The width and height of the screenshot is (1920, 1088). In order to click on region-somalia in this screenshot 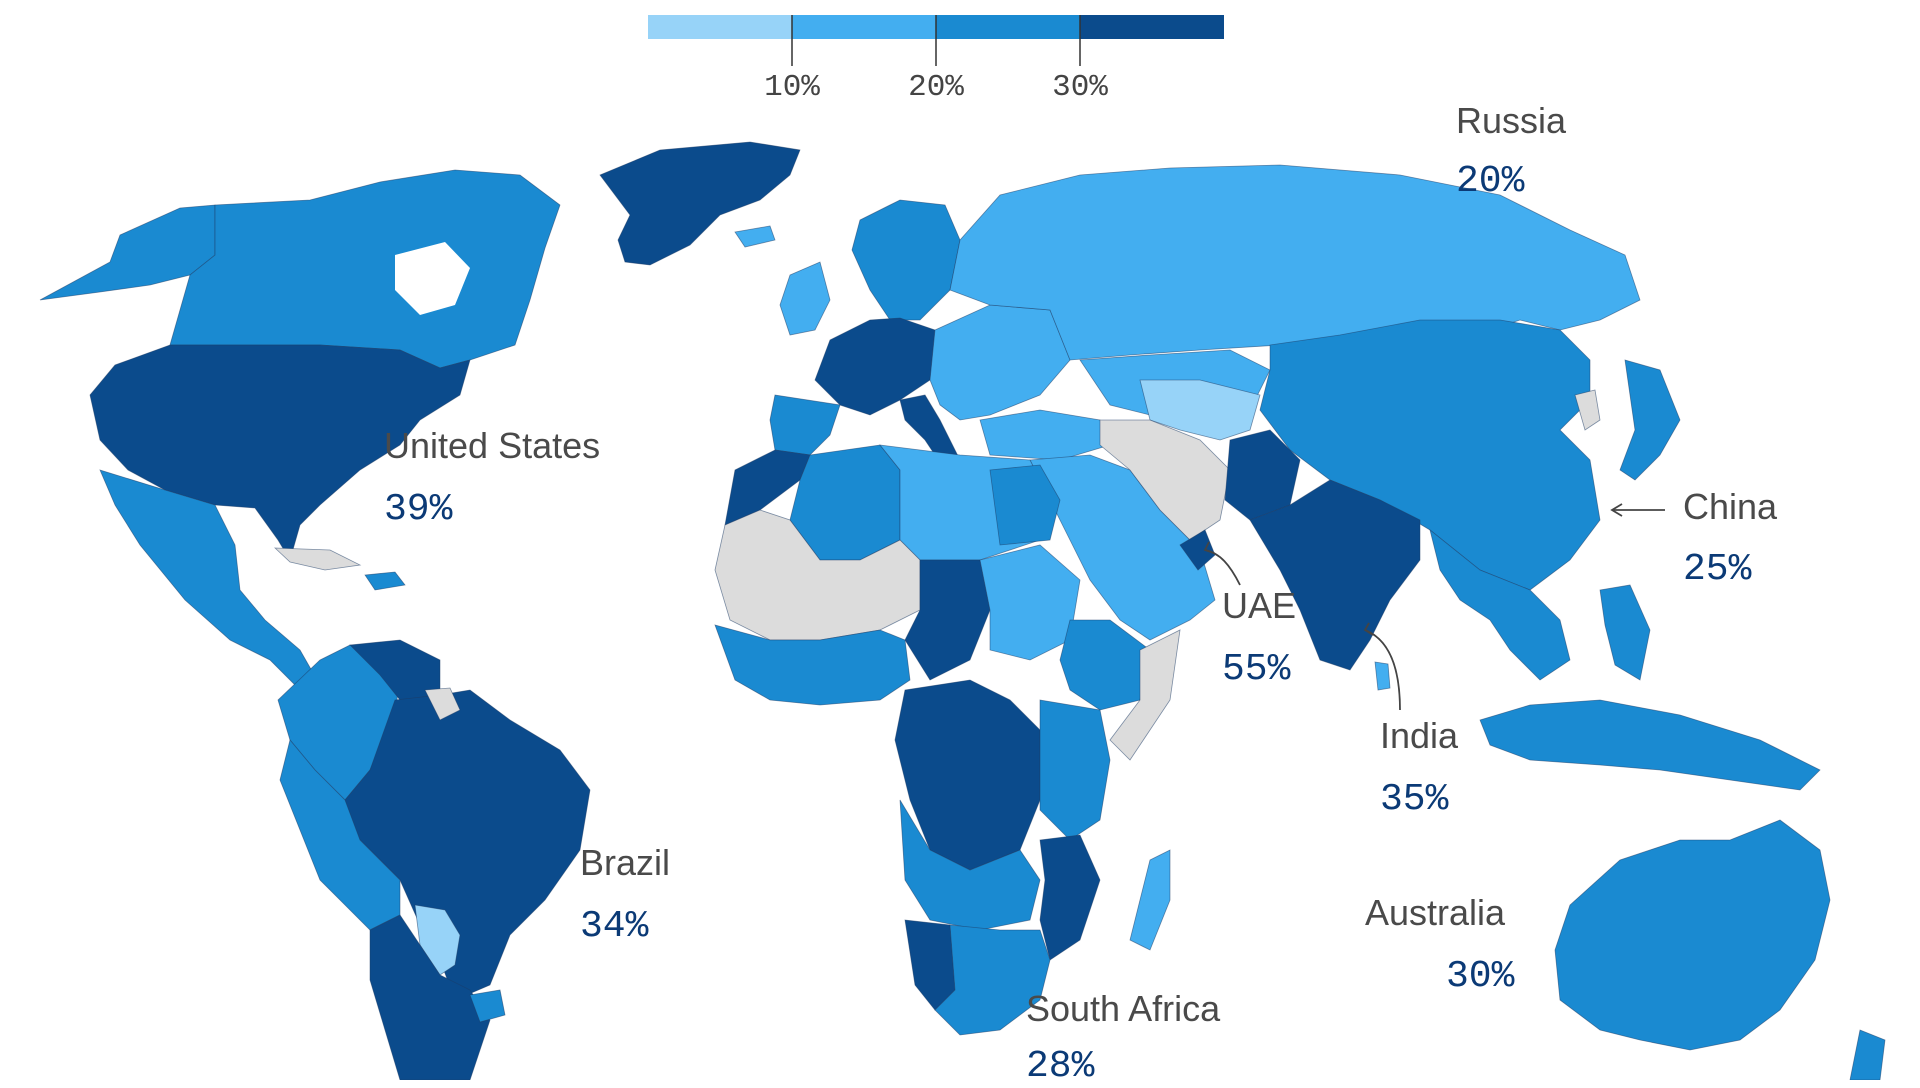, I will do `click(1145, 695)`.